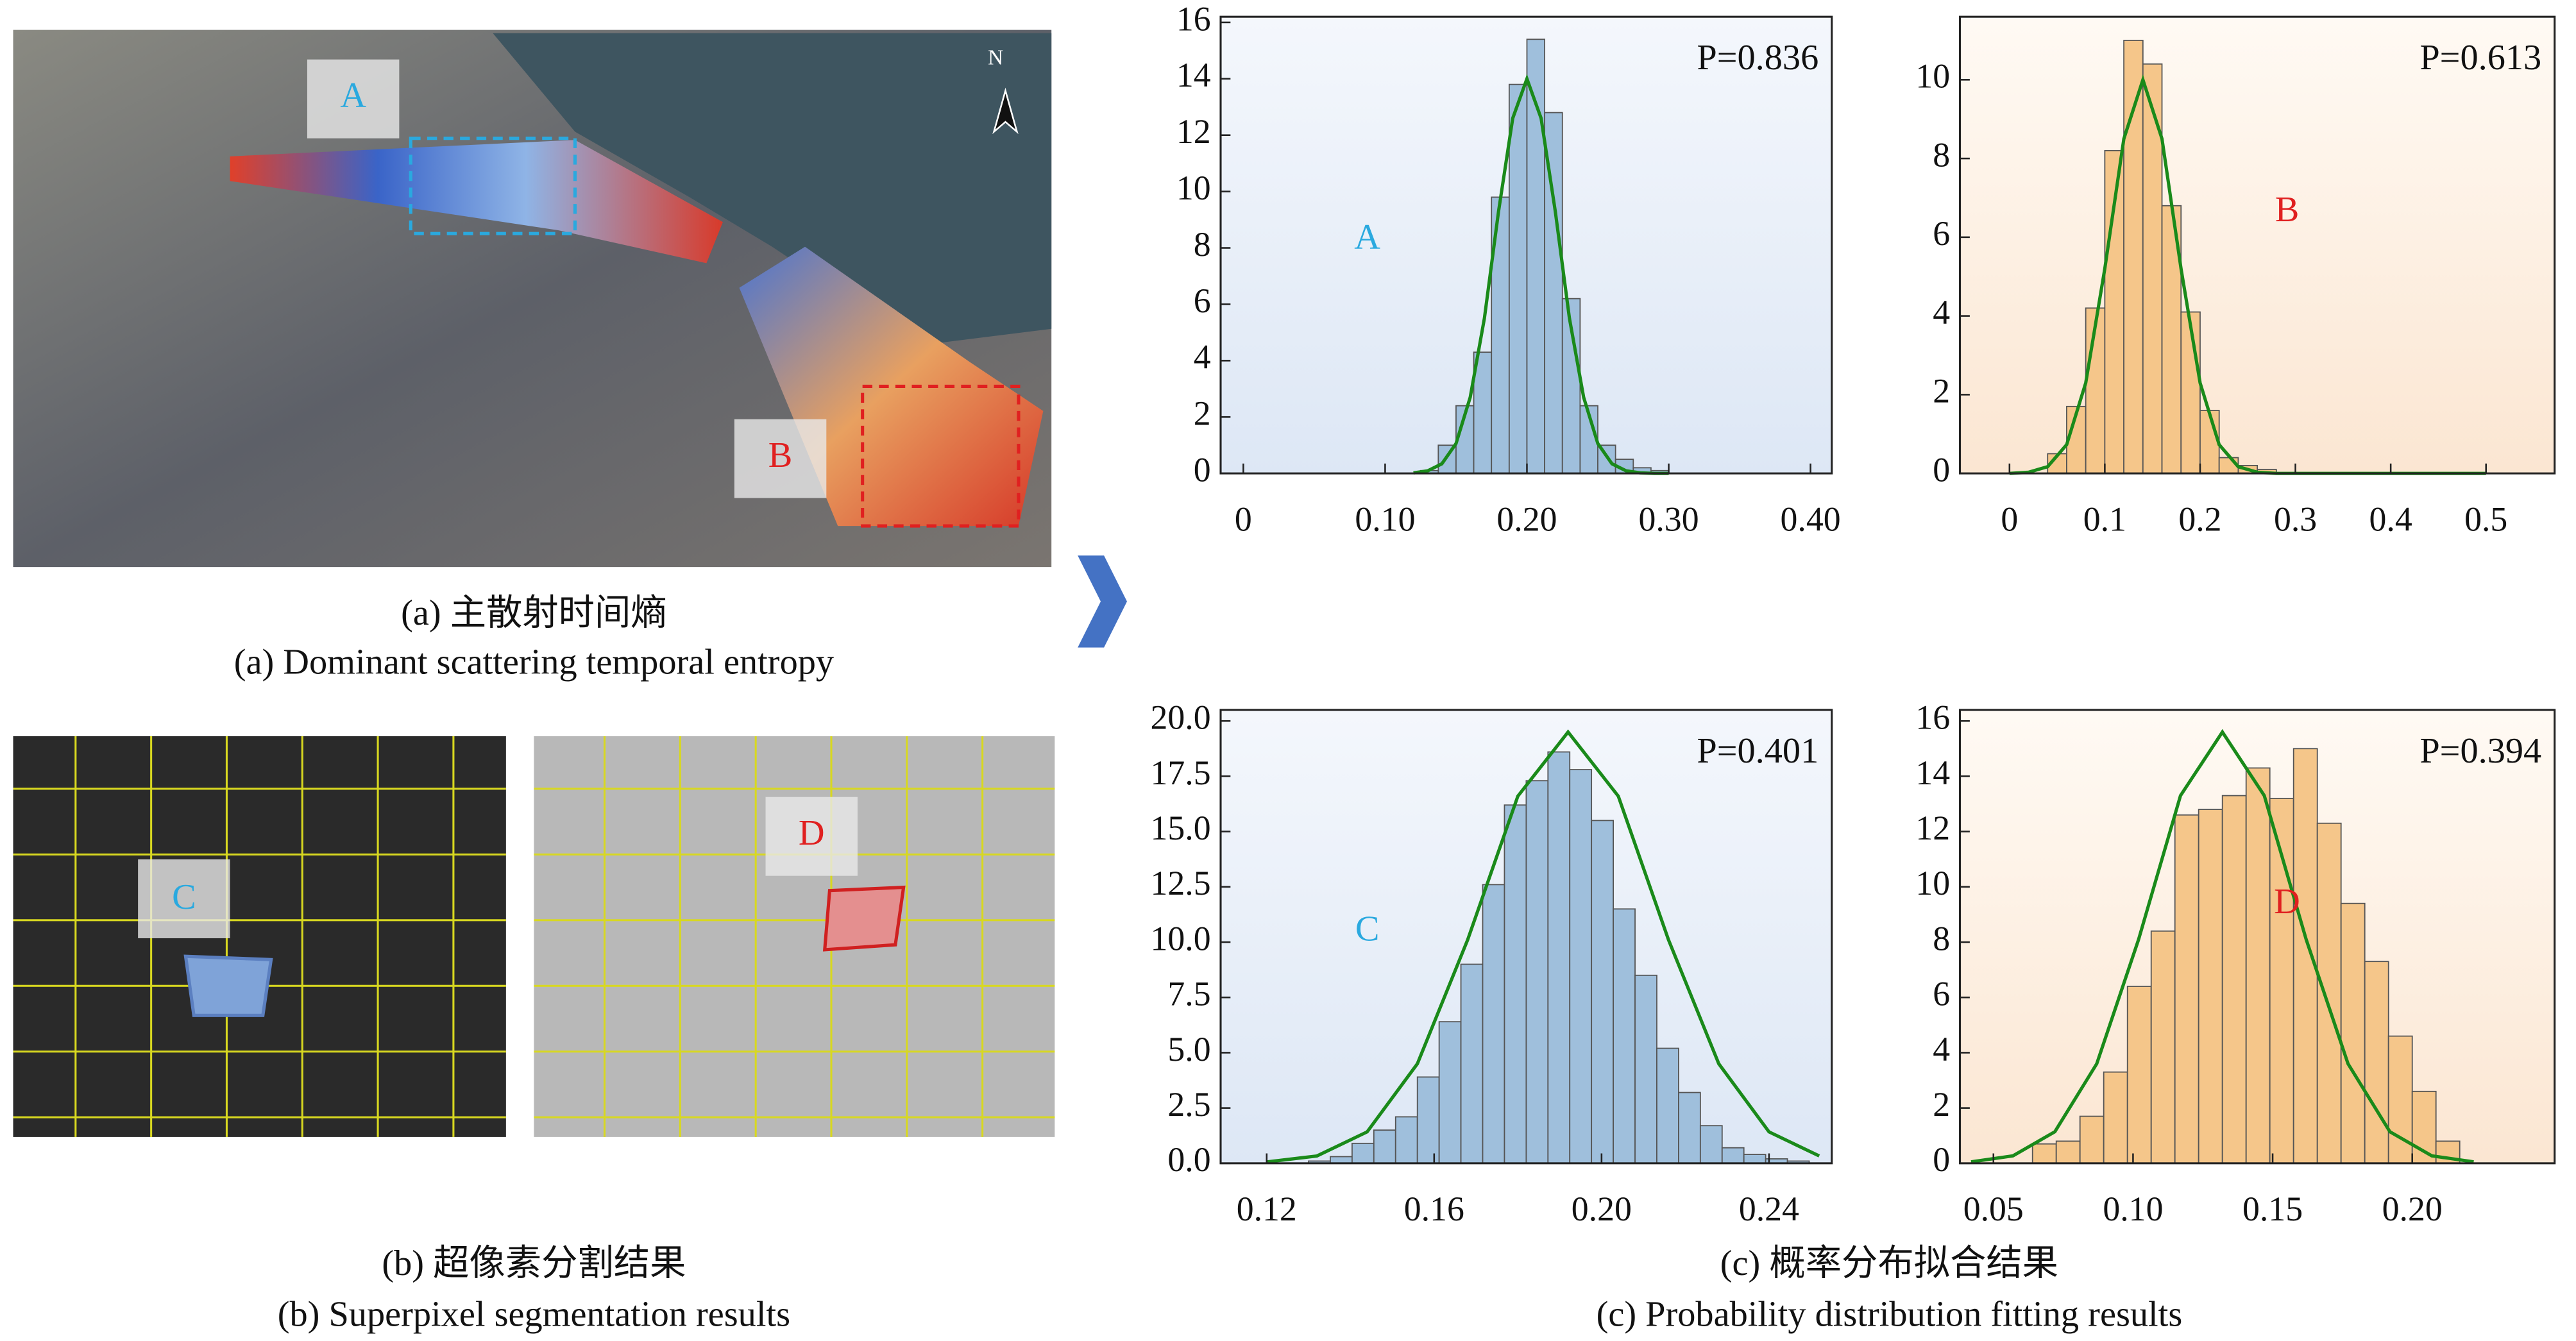  Describe the element at coordinates (1181, 773) in the screenshot. I see `y-tick-label: 17.5` at that location.